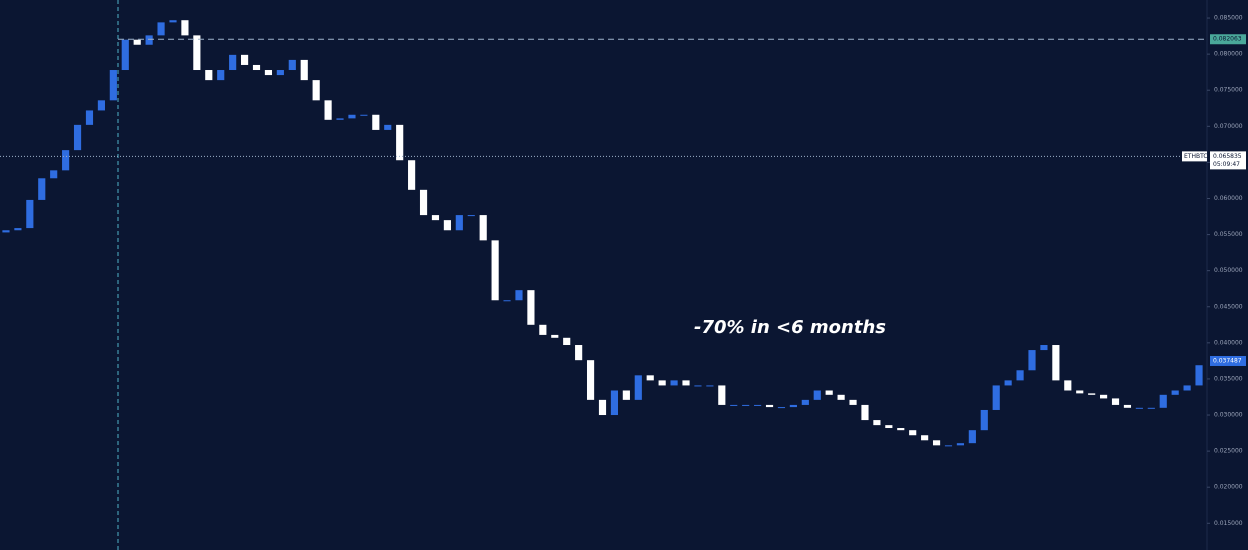 The image size is (1248, 550). What do you see at coordinates (1228, 523) in the screenshot?
I see `y-tick-label: 0.015000` at bounding box center [1228, 523].